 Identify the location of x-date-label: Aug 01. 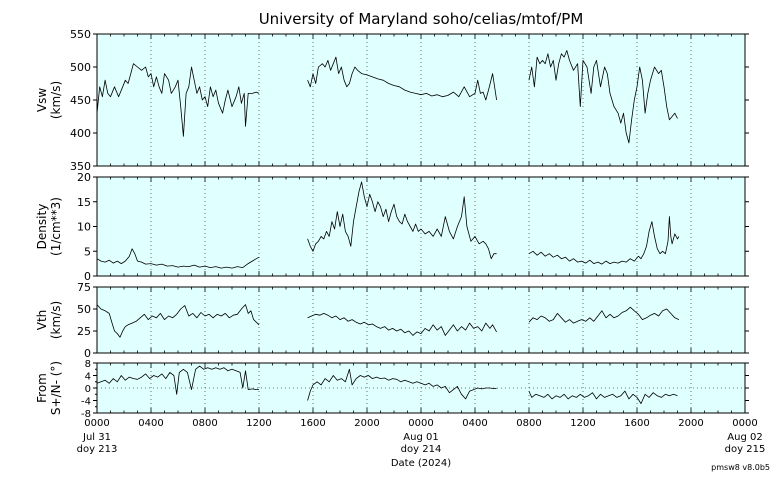
(420, 437).